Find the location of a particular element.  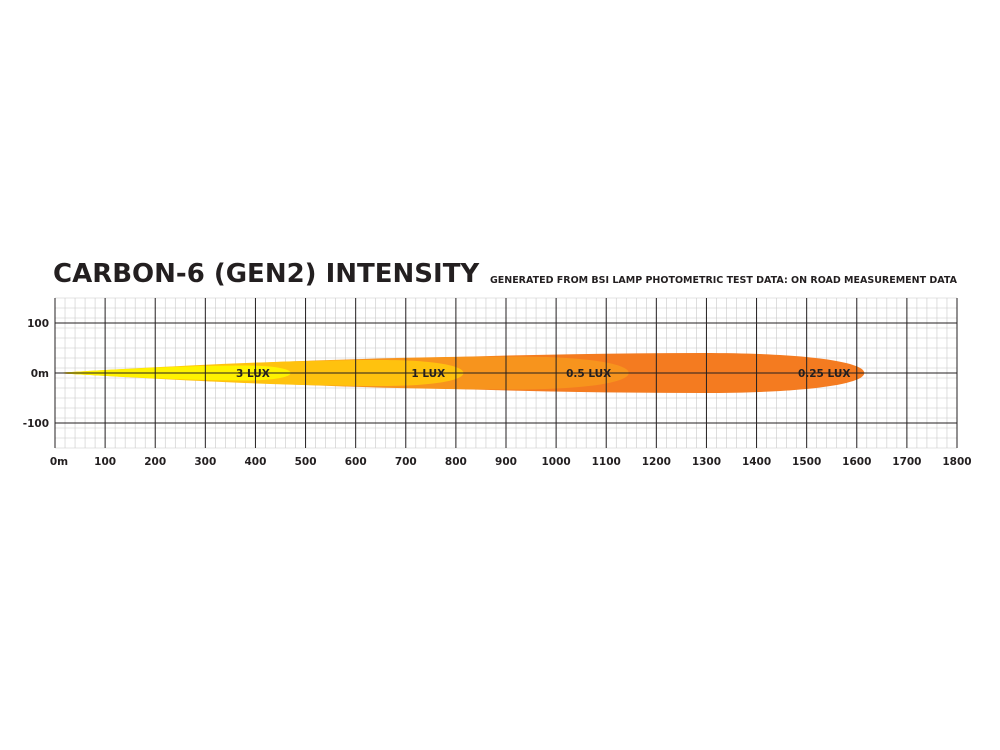

x-tick-label: 500 is located at coordinates (306, 462).